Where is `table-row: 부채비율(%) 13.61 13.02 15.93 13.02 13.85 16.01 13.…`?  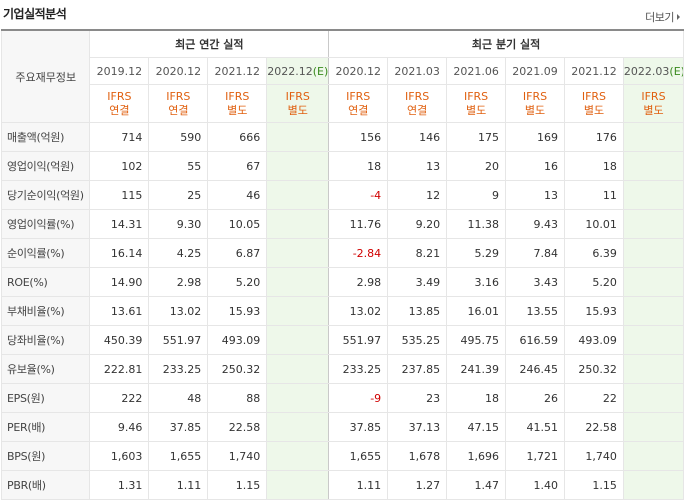
table-row: 부채비율(%) 13.61 13.02 15.93 13.02 13.85 16.01 13.… is located at coordinates (342, 311).